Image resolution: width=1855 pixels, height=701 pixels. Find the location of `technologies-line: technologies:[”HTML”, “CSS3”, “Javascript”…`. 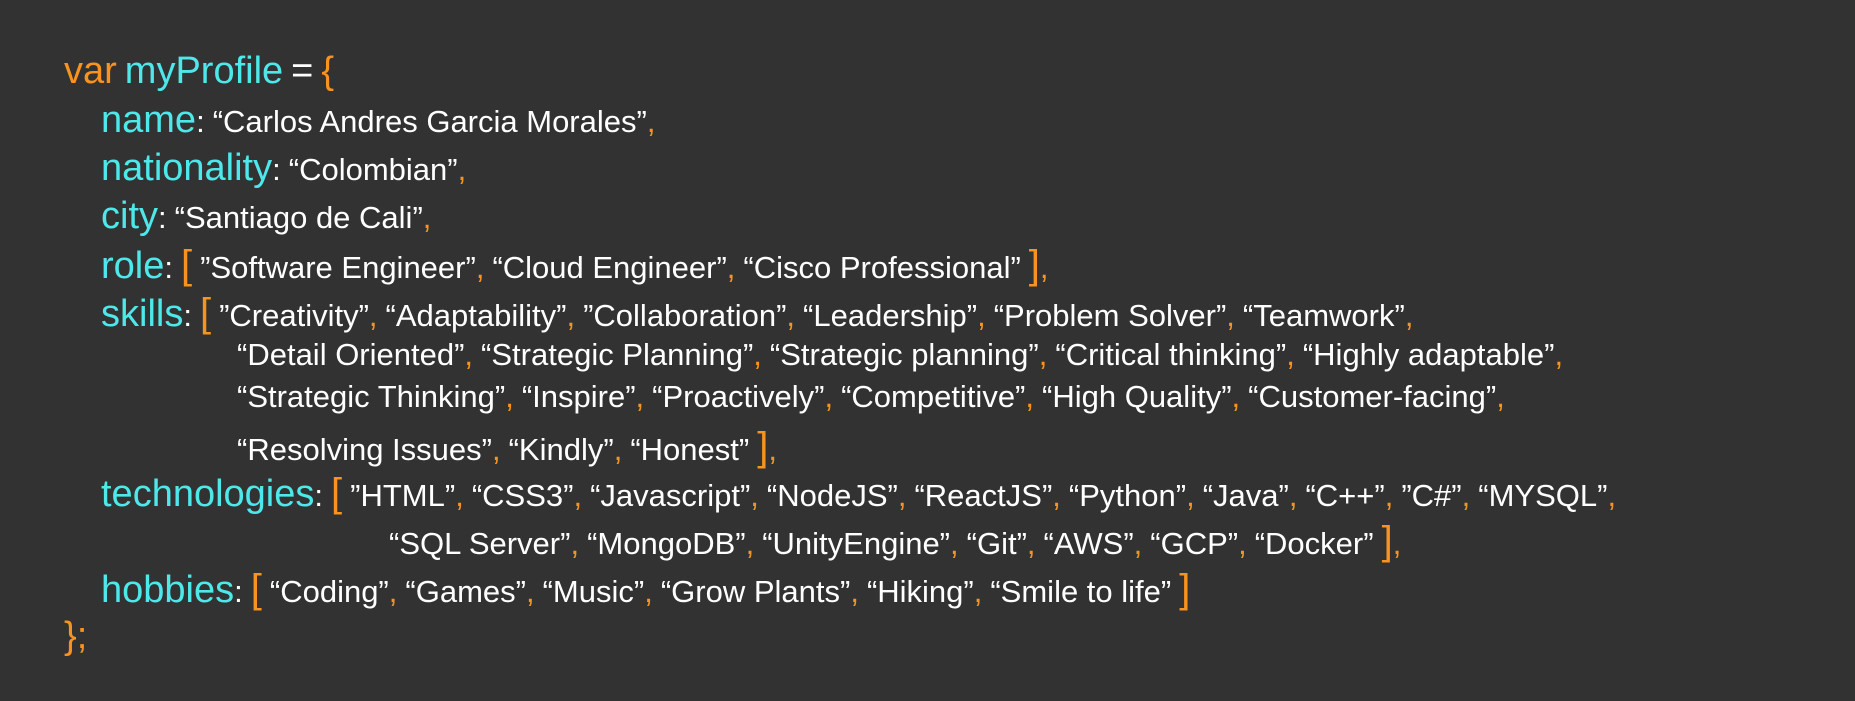

technologies-line: technologies:[”HTML”, “CSS3”, “Javascript”… is located at coordinates (858, 493).